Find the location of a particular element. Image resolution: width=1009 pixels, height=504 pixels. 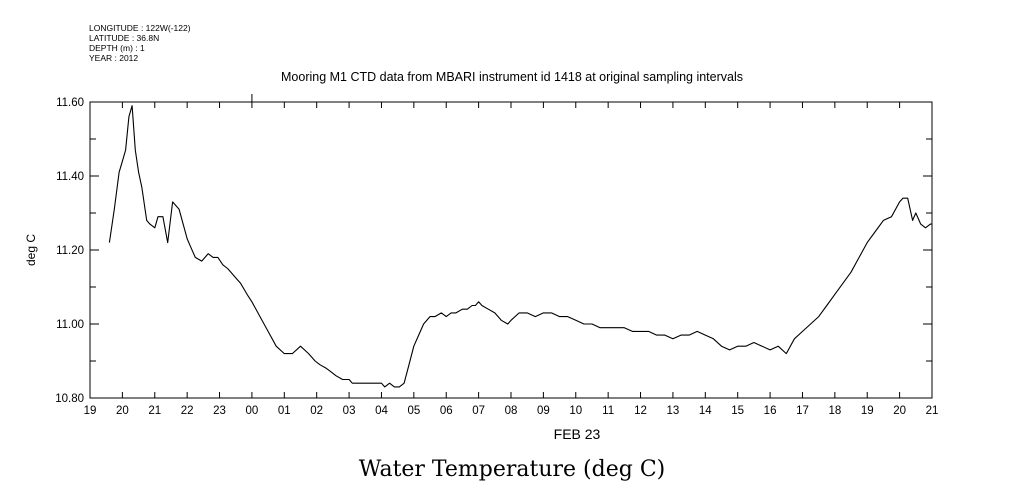

figure-caption: Water Temperature (deg C) is located at coordinates (512, 469).